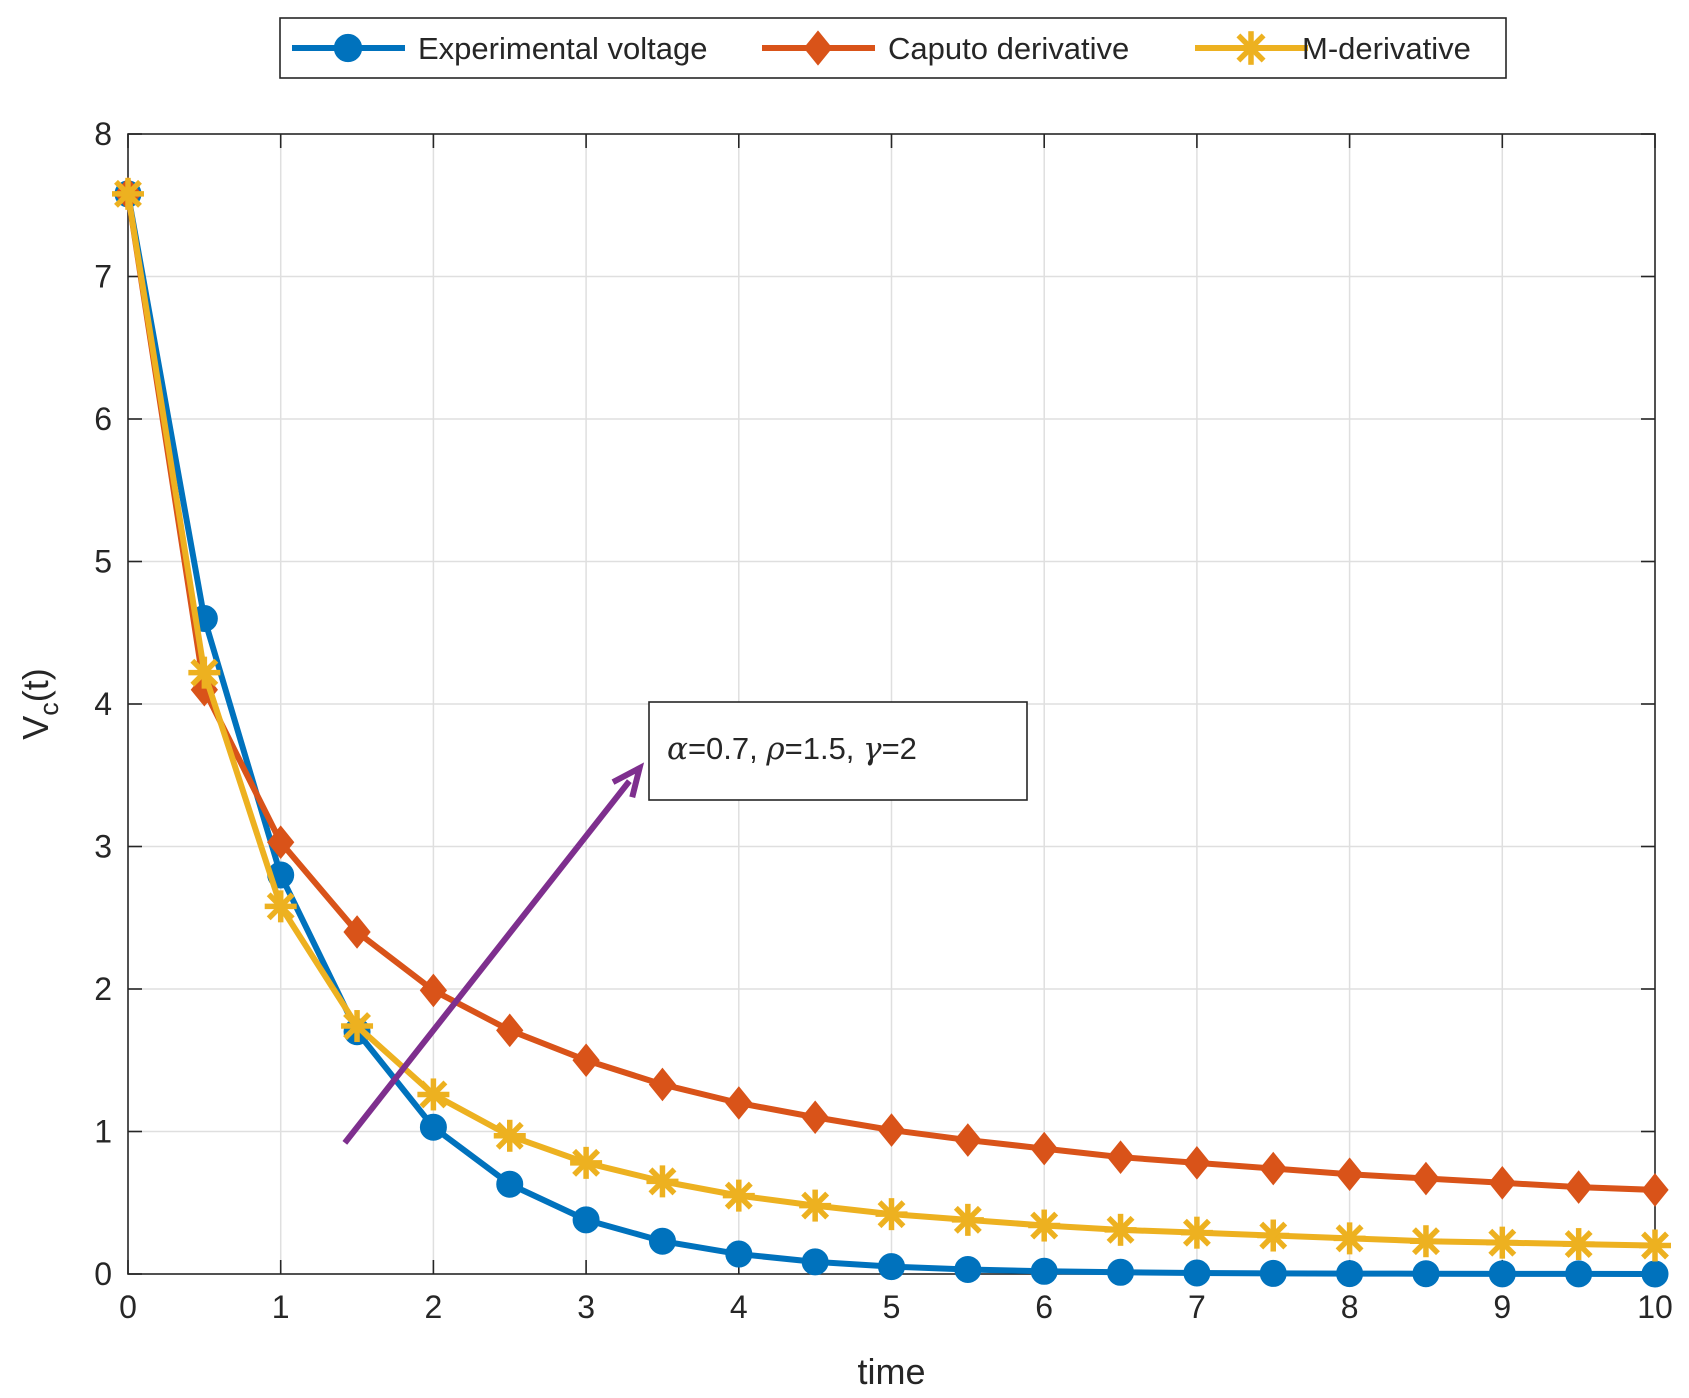 Image resolution: width=1689 pixels, height=1398 pixels. Describe the element at coordinates (281, 1307) in the screenshot. I see `x-tick-label: 1` at that location.